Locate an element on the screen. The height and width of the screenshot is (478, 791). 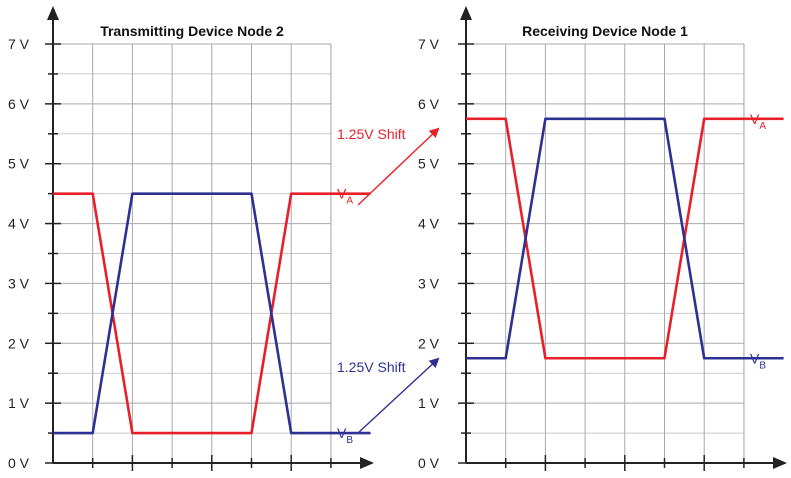
shift-label-a: 1.25V Shift is located at coordinates (371, 134).